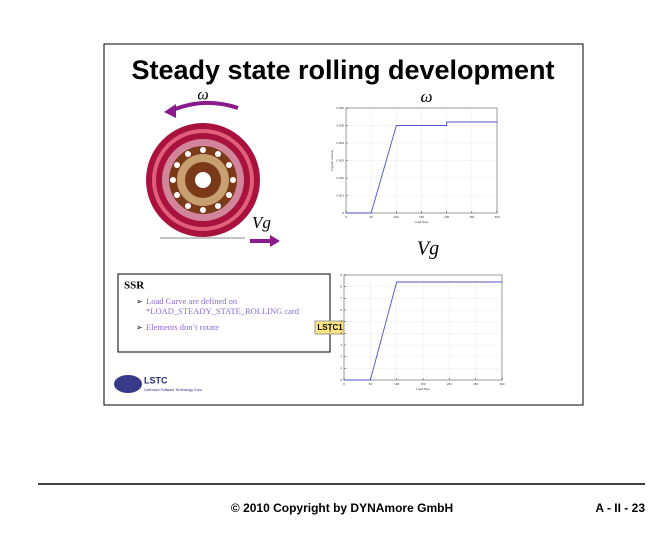  What do you see at coordinates (341, 333) in the screenshot?
I see `y-tick-label: 4` at bounding box center [341, 333].